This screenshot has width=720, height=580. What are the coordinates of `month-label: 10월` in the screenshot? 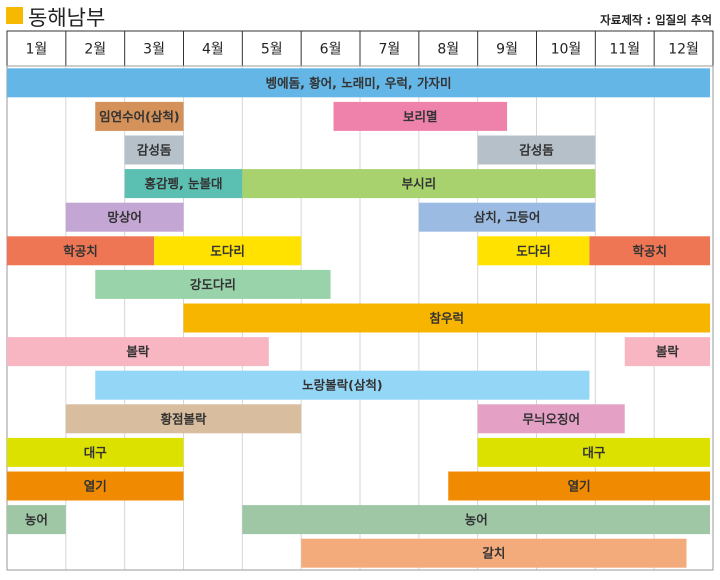 It's located at (566, 50).